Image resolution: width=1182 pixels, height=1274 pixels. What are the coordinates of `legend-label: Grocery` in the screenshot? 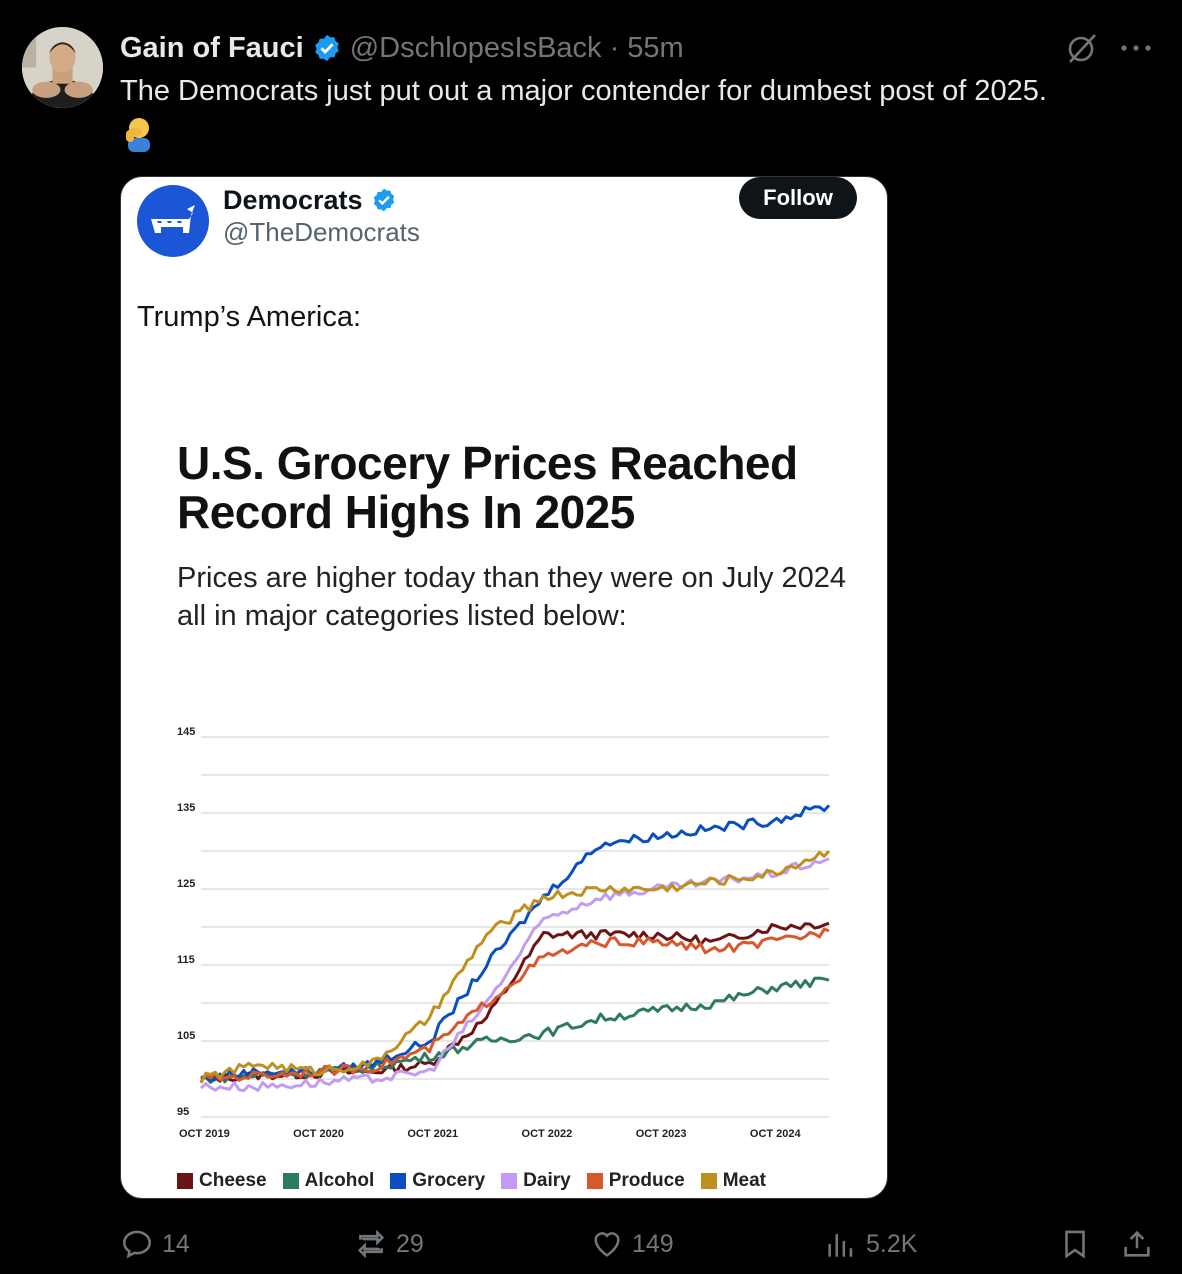 It's located at (449, 1180).